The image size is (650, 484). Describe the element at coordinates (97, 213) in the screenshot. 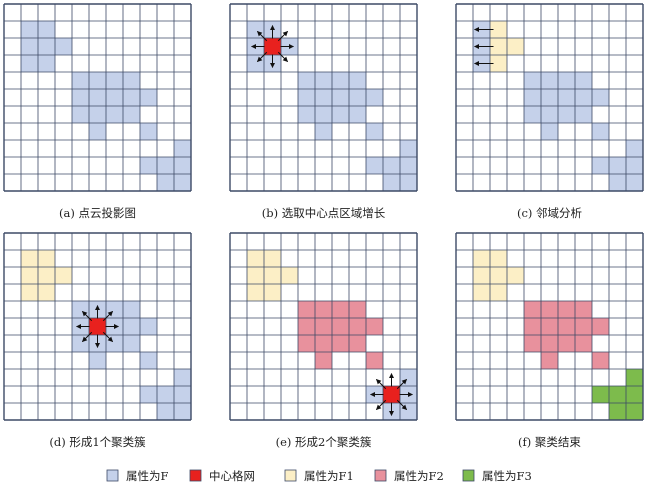

I see `panel-caption: (a) 点云投影图` at that location.